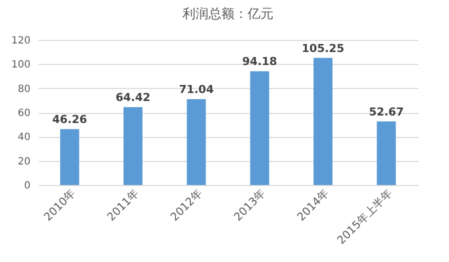 The width and height of the screenshot is (449, 262). Describe the element at coordinates (20, 41) in the screenshot. I see `y-tick-label: 120` at that location.